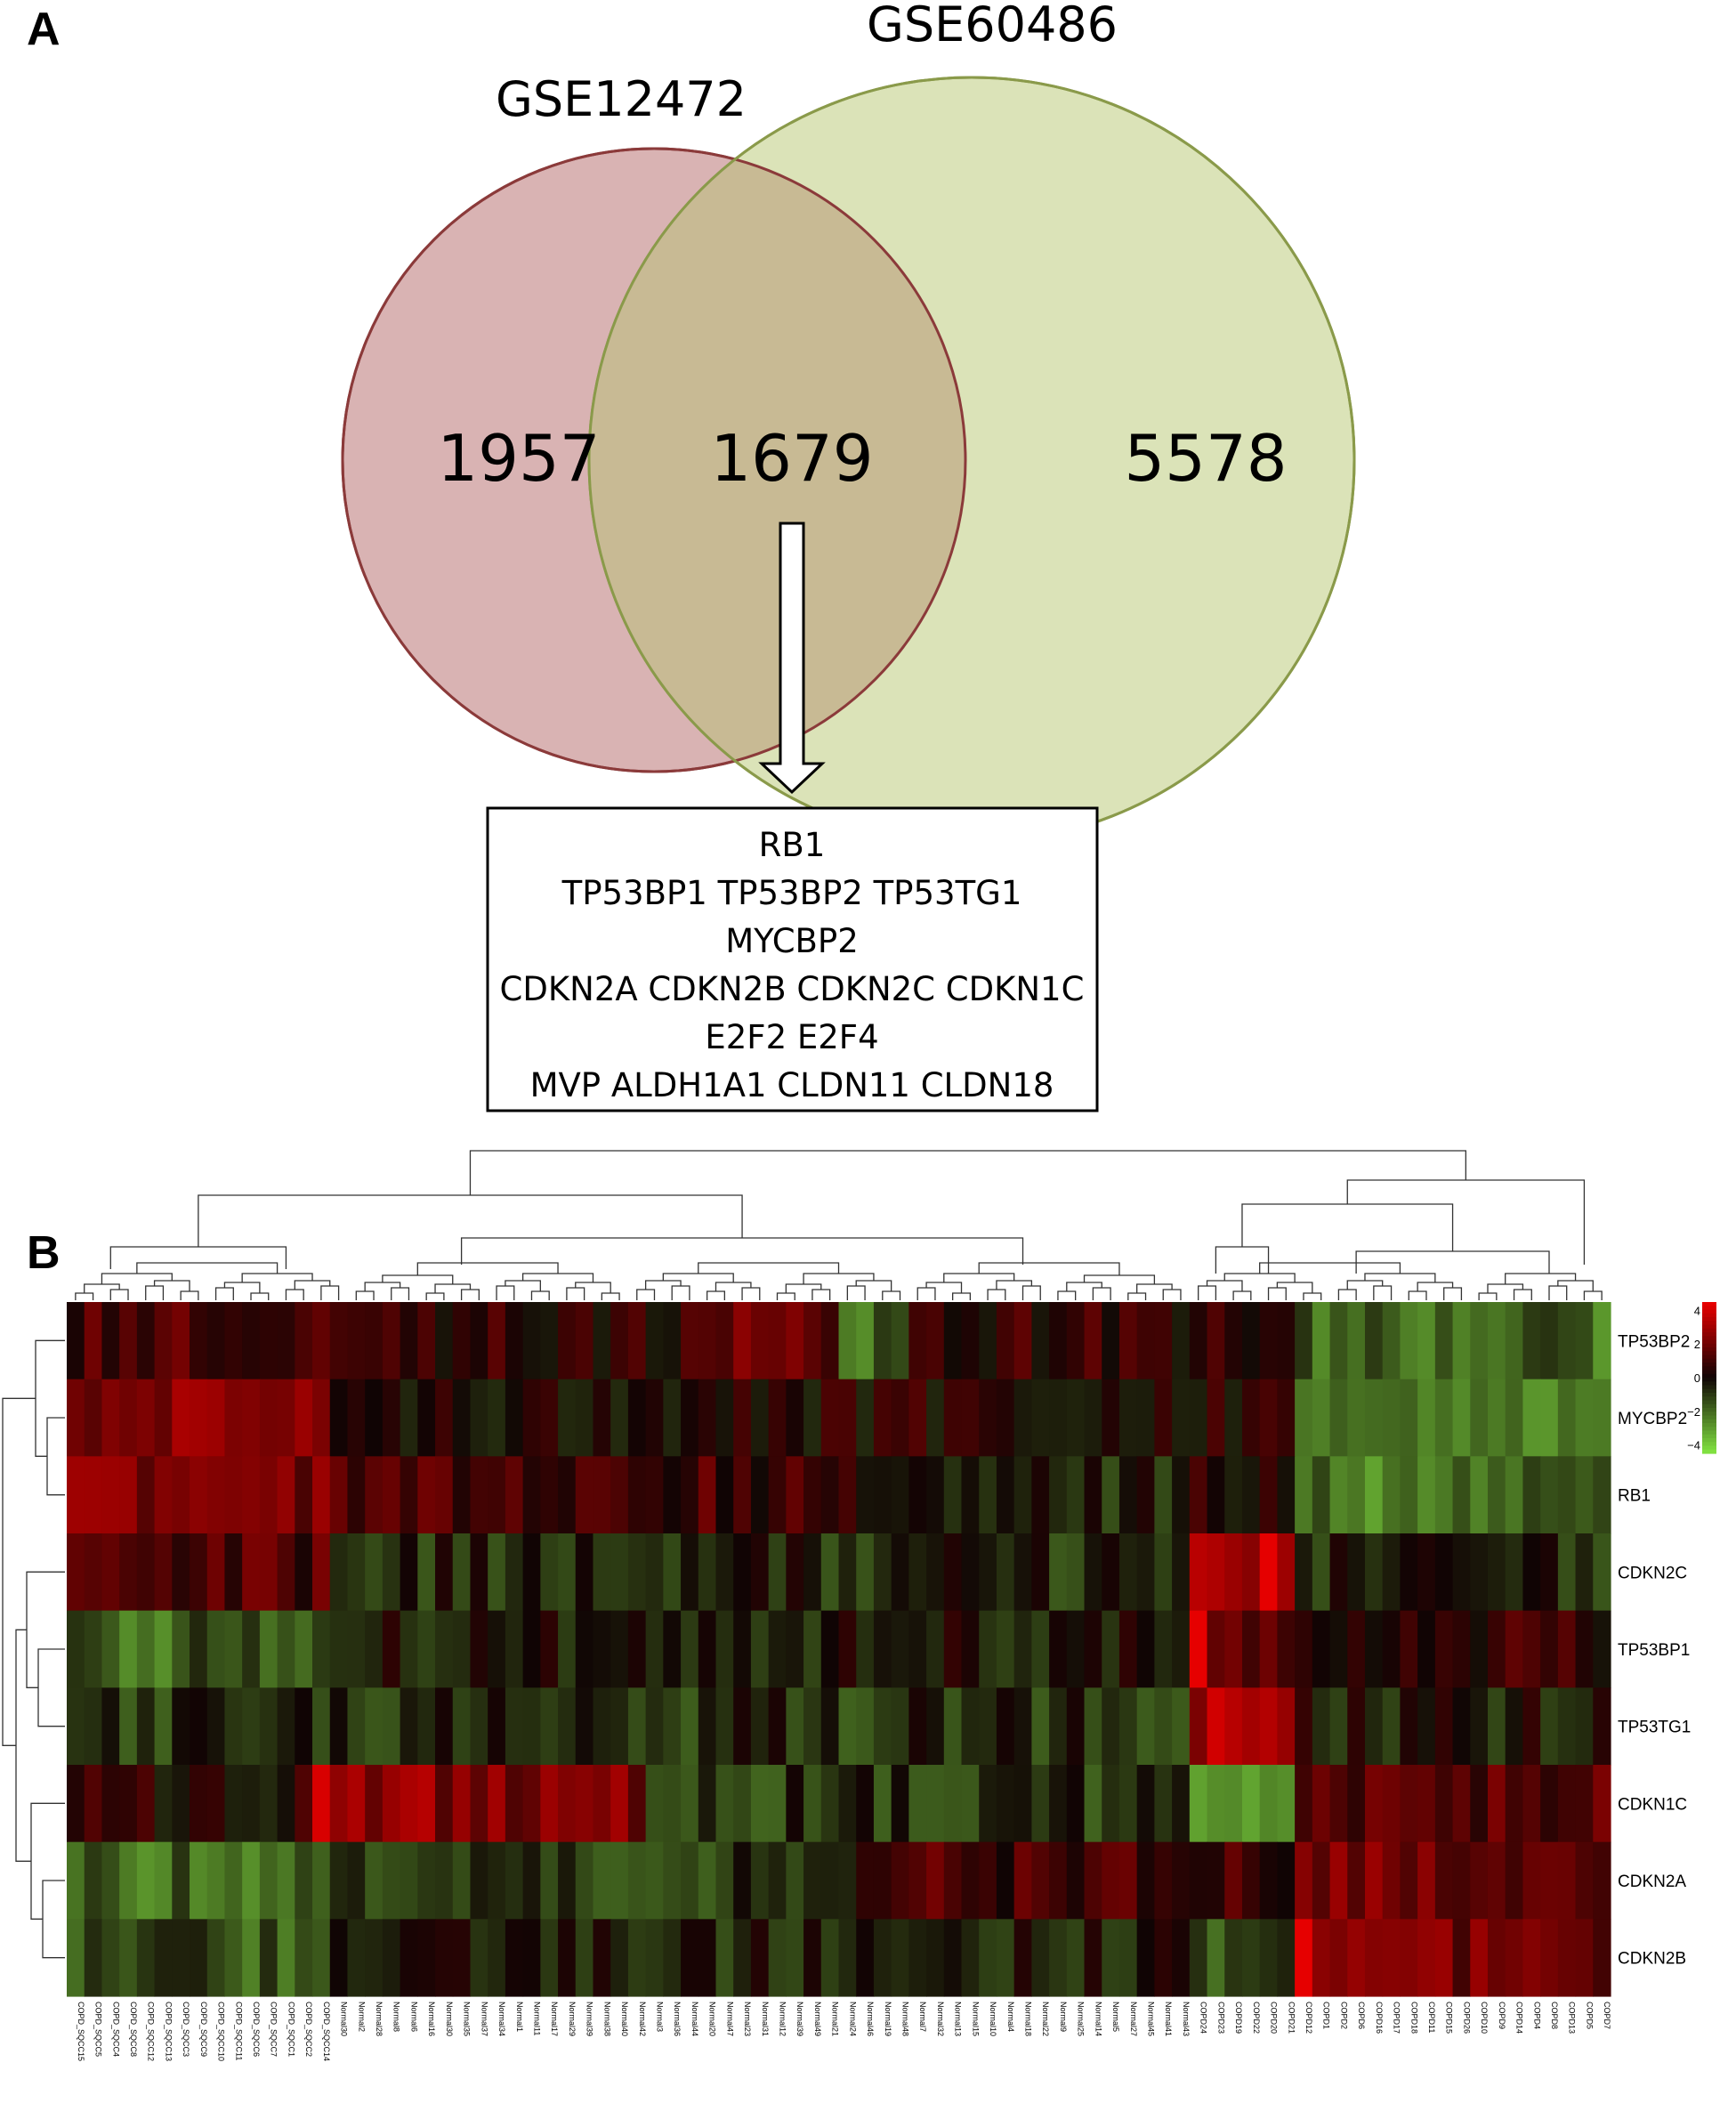 The height and width of the screenshot is (2103, 1736). Describe the element at coordinates (791, 458) in the screenshot. I see `count-overlap: 1679` at that location.